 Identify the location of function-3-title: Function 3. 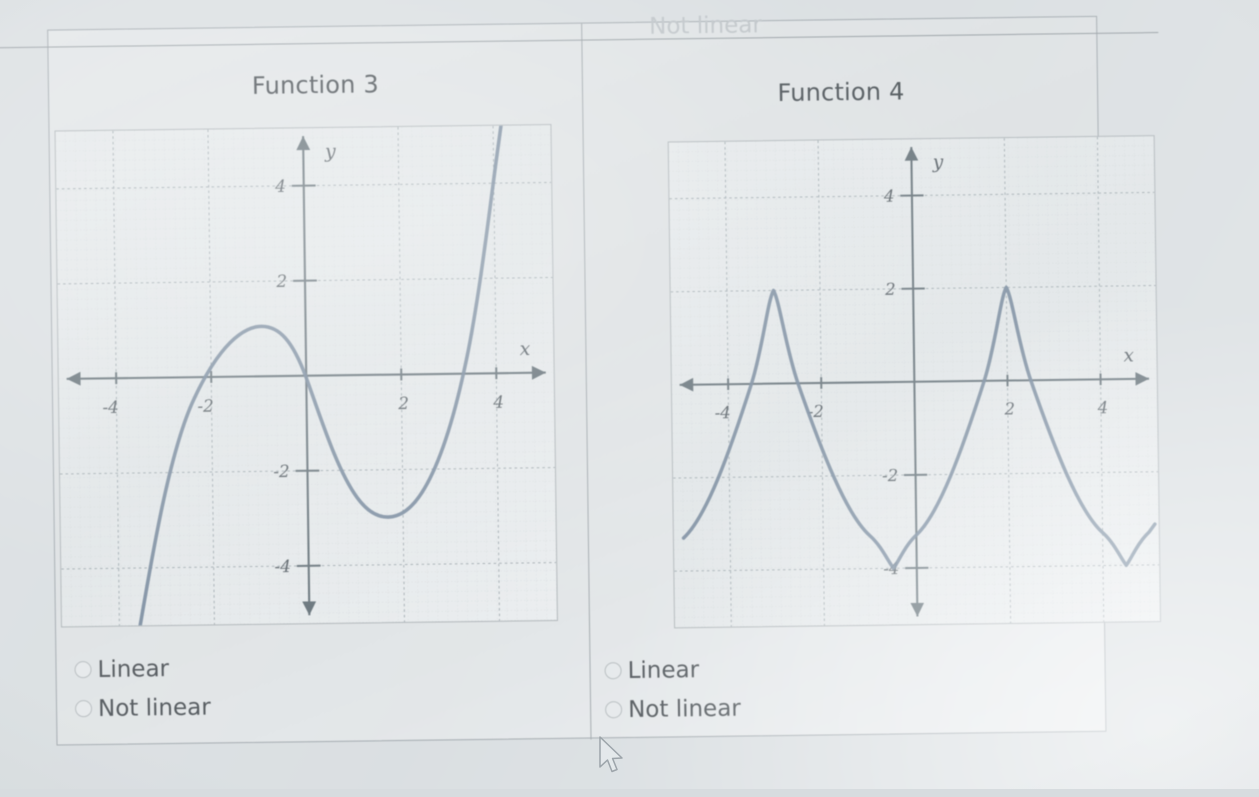
(315, 85).